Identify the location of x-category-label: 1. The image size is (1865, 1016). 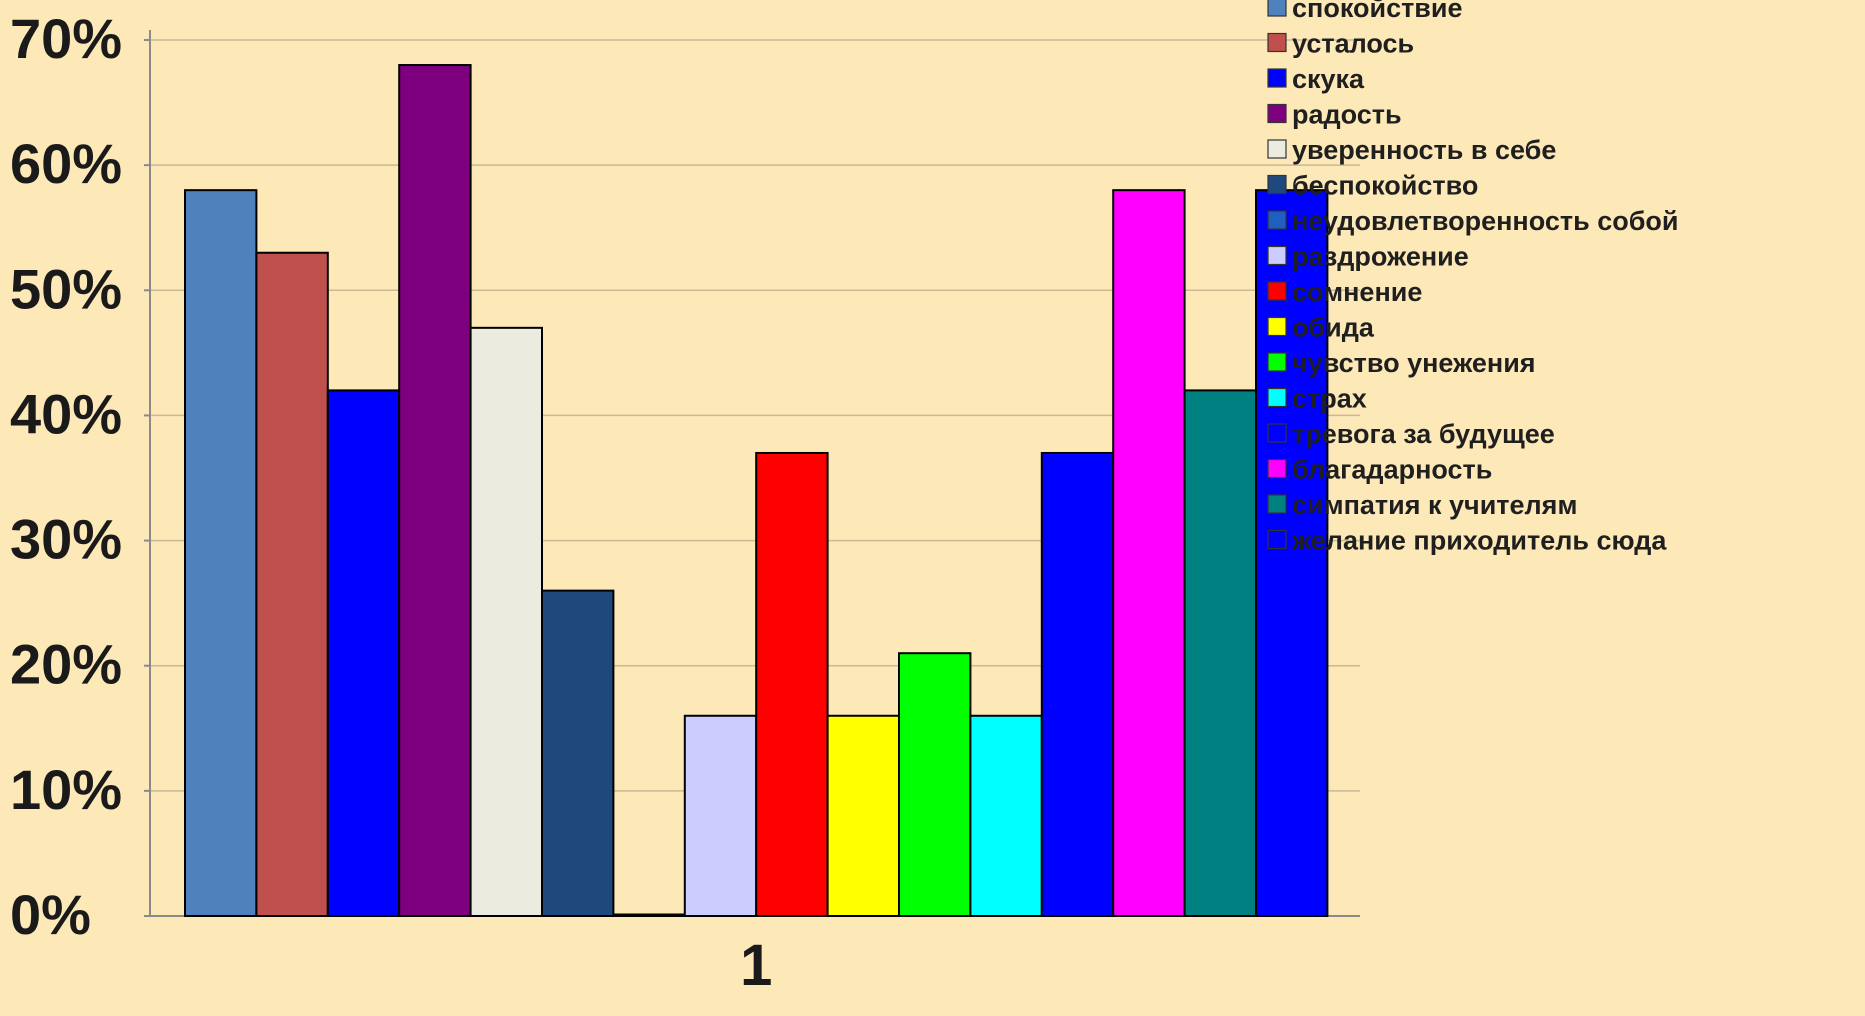
(756, 965).